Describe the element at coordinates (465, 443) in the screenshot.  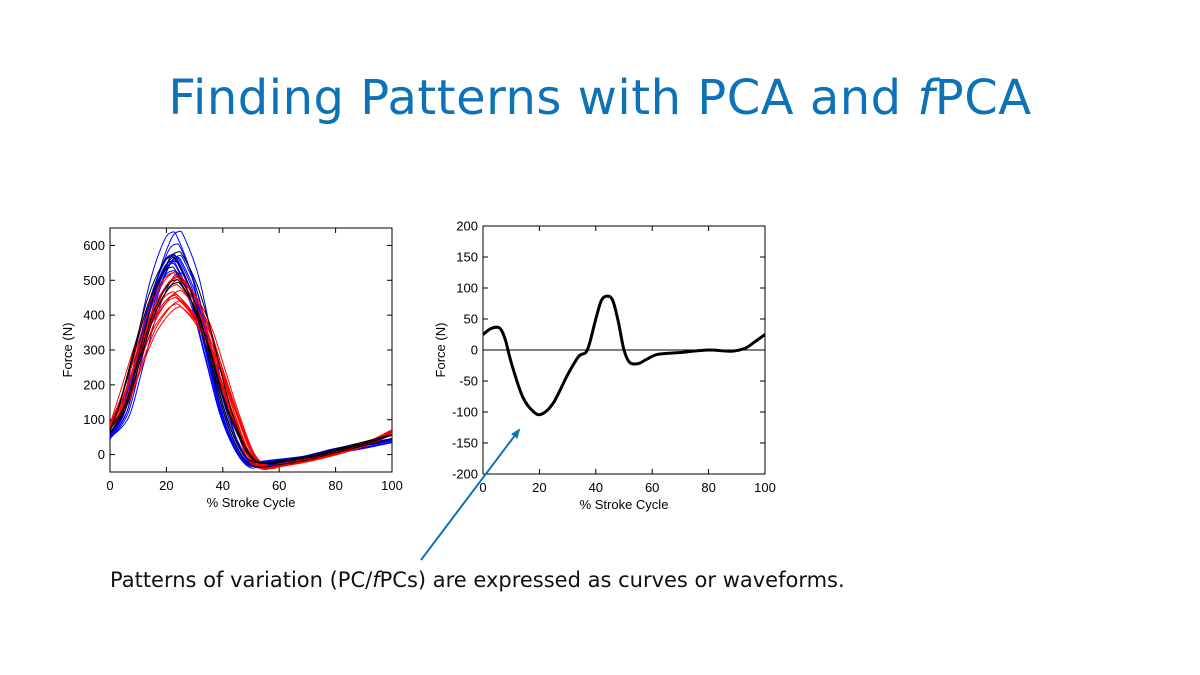
I see `right-y-tick-label: -150` at that location.